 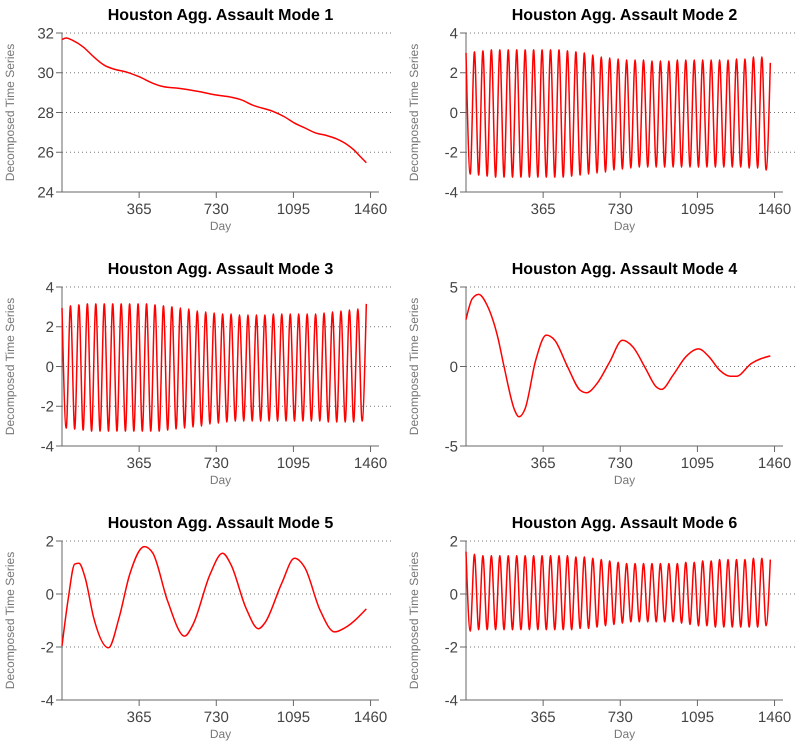 What do you see at coordinates (221, 15) in the screenshot?
I see `chart-title: Houston Agg. Assault Mode 1` at bounding box center [221, 15].